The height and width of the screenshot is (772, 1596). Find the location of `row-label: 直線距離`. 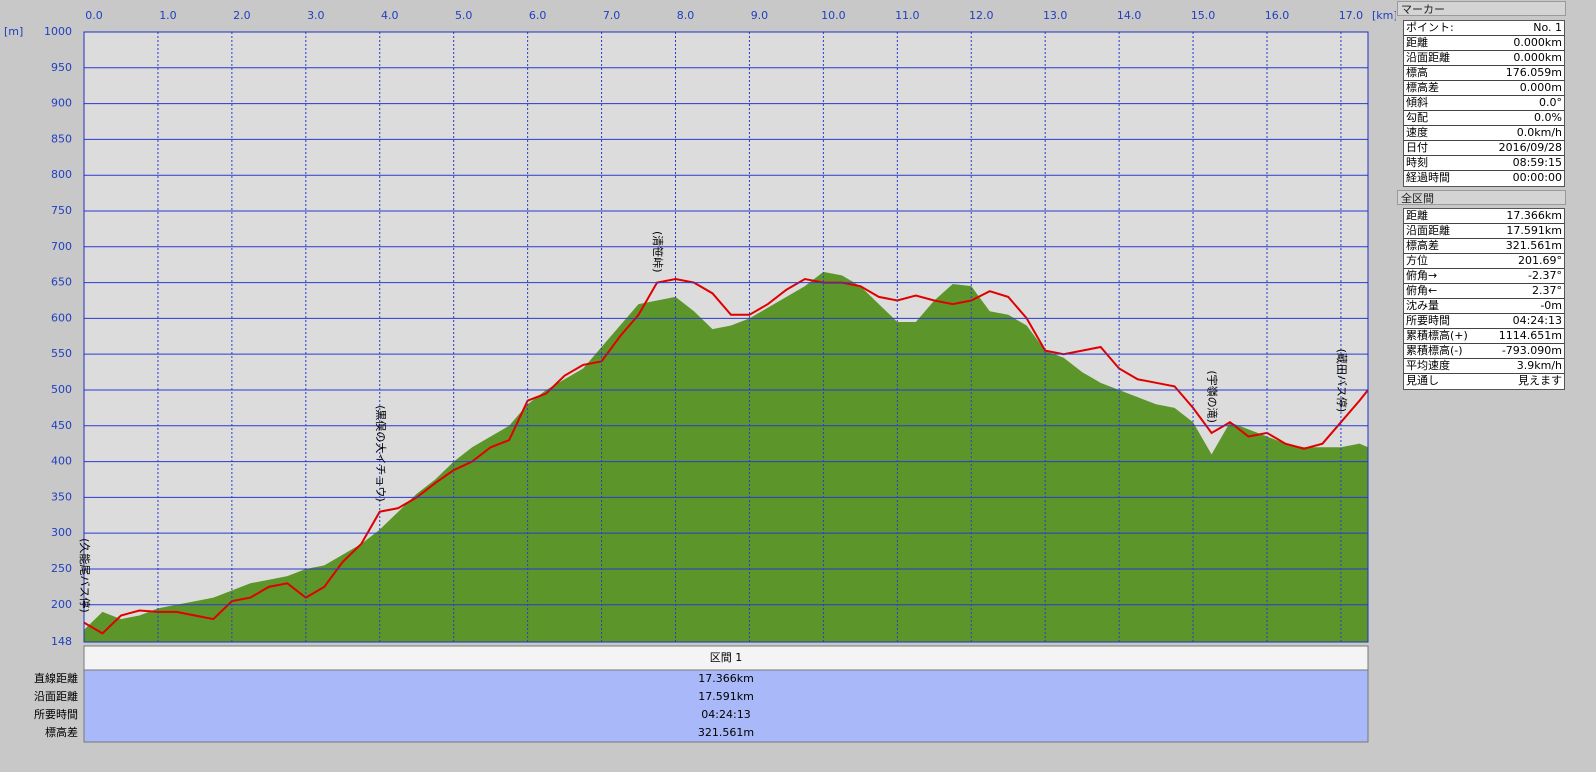

row-label: 直線距離 is located at coordinates (56, 678).